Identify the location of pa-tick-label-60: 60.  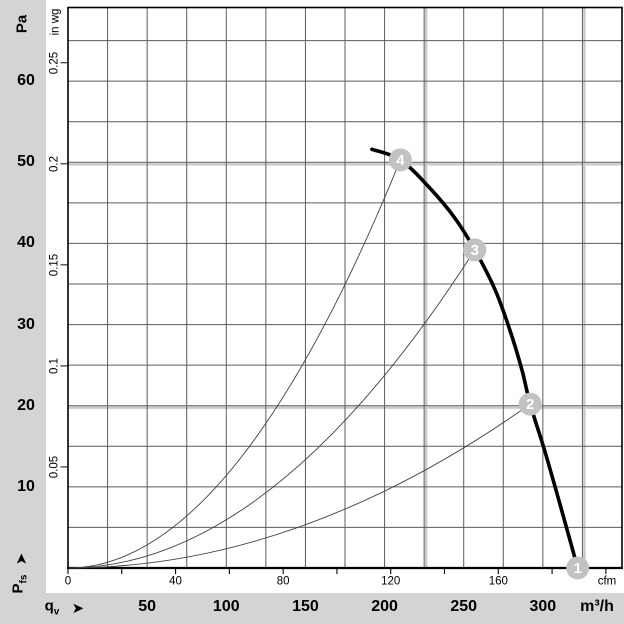
(26, 81).